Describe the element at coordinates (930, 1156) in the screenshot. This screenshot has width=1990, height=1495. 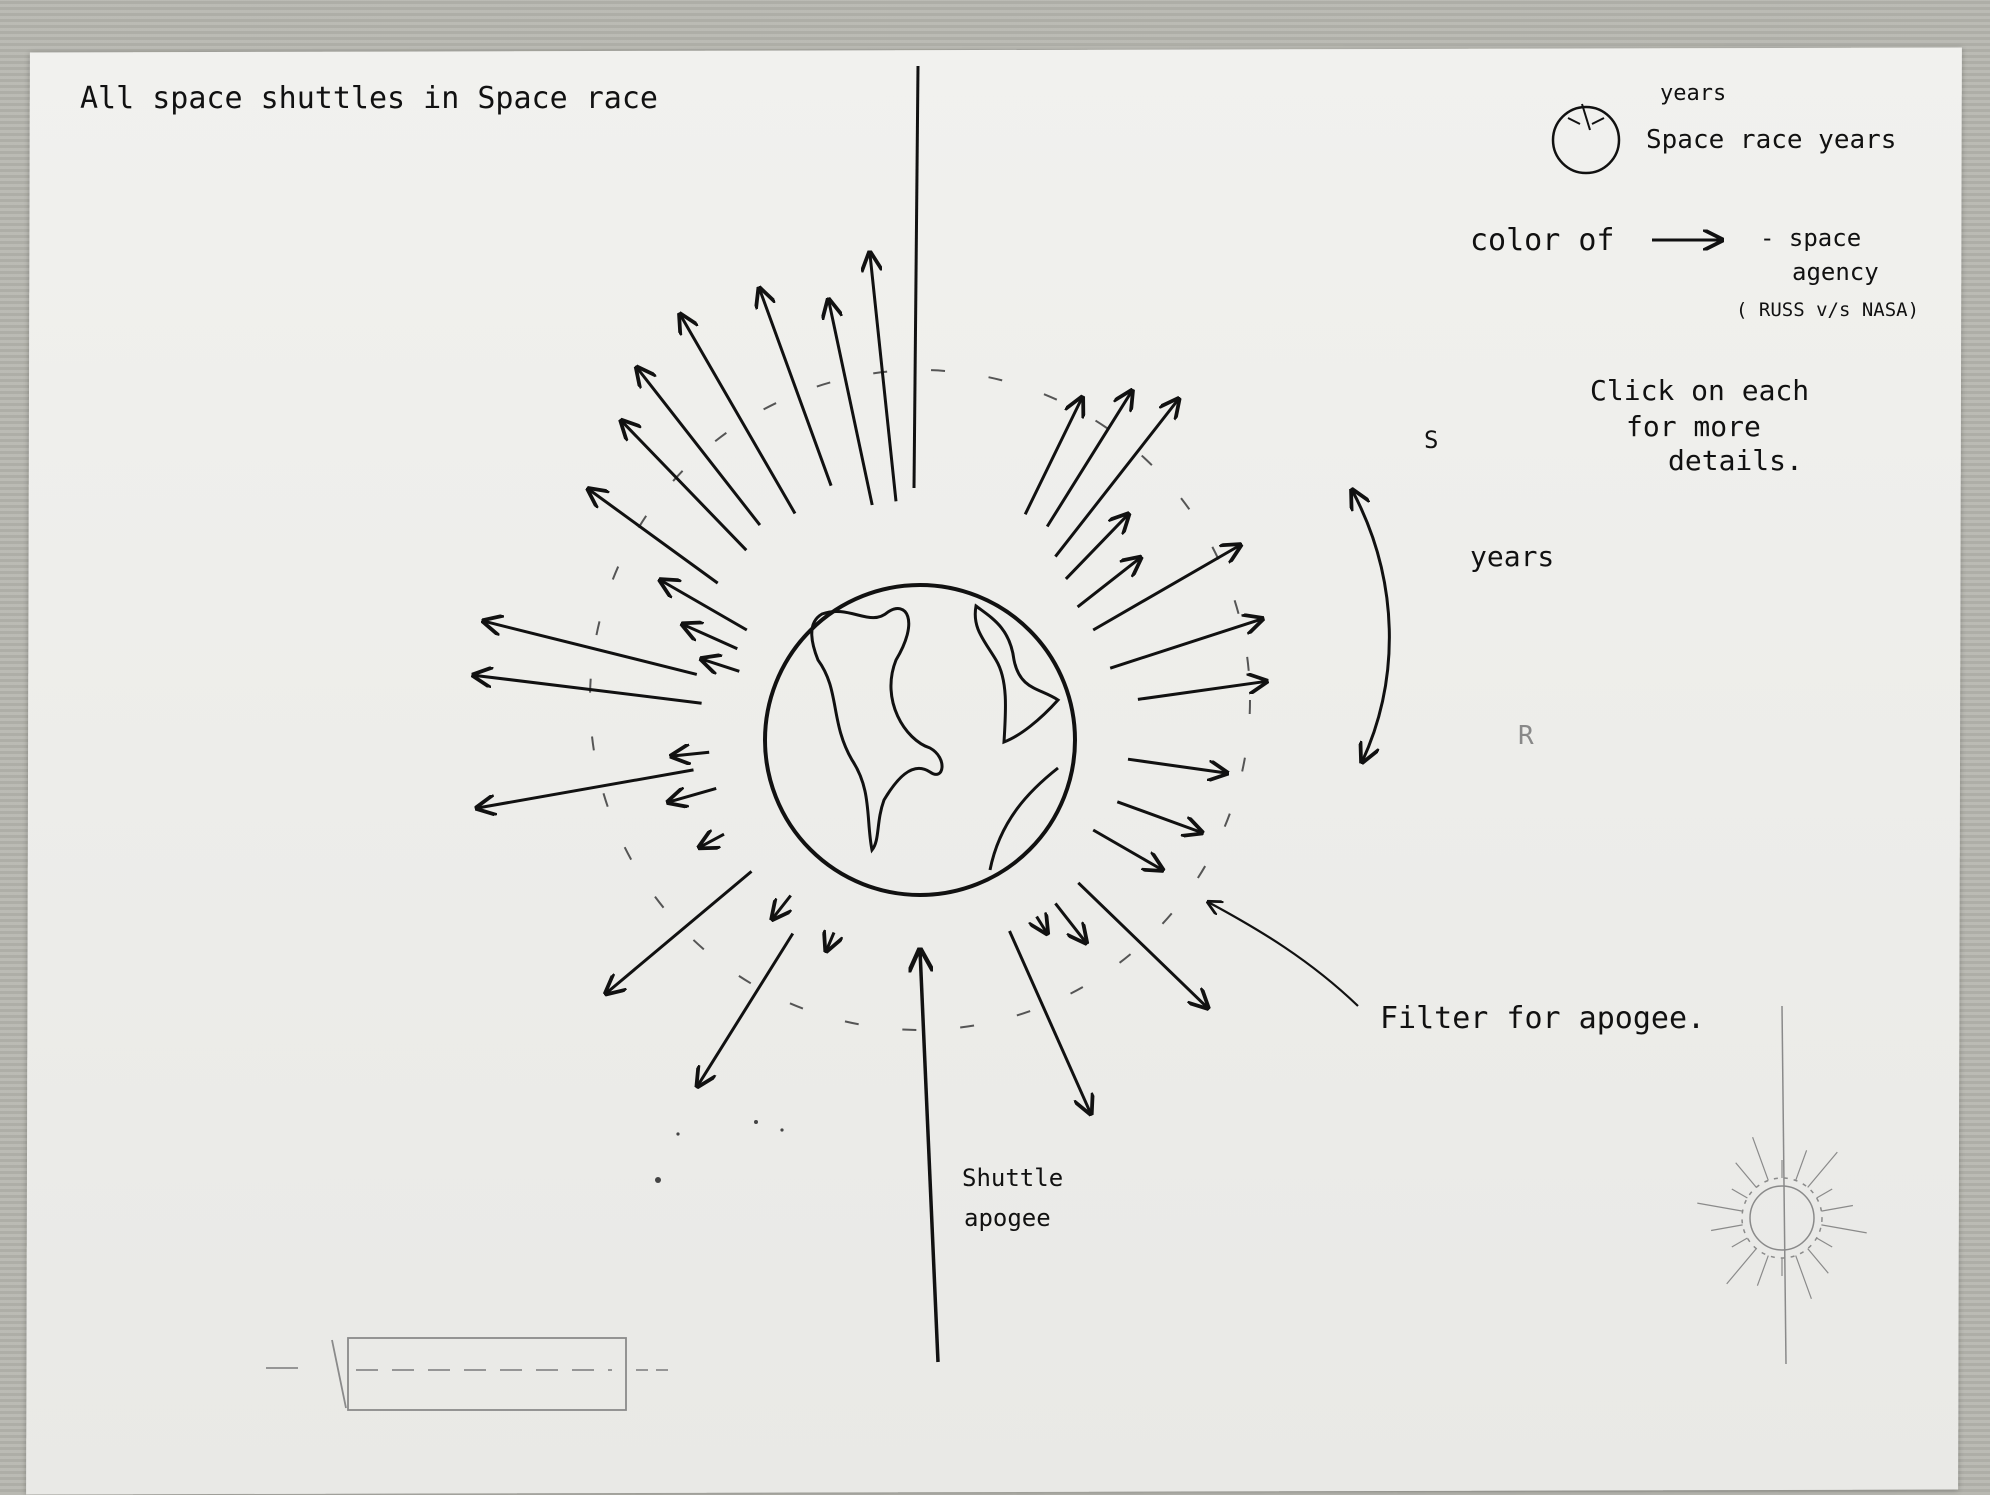
I see `apogee-arrow` at that location.